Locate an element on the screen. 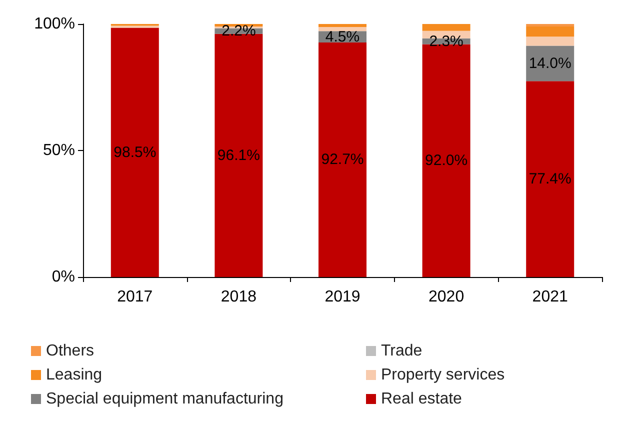  x-tick-label: 2017 is located at coordinates (135, 297).